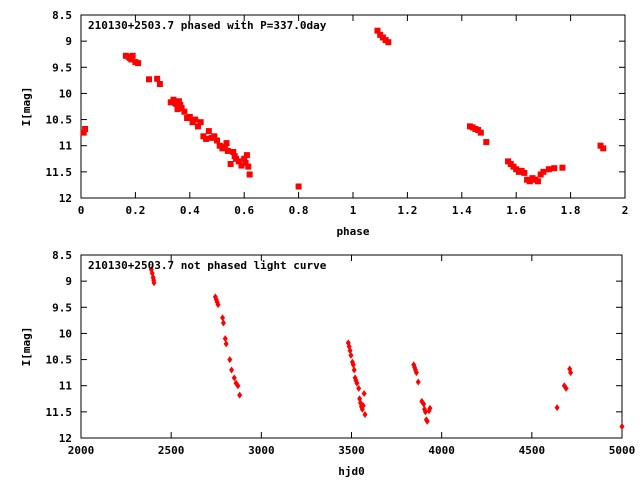 Image resolution: width=640 pixels, height=485 pixels. Describe the element at coordinates (353, 210) in the screenshot. I see `phased-x-tick-label: 1` at that location.